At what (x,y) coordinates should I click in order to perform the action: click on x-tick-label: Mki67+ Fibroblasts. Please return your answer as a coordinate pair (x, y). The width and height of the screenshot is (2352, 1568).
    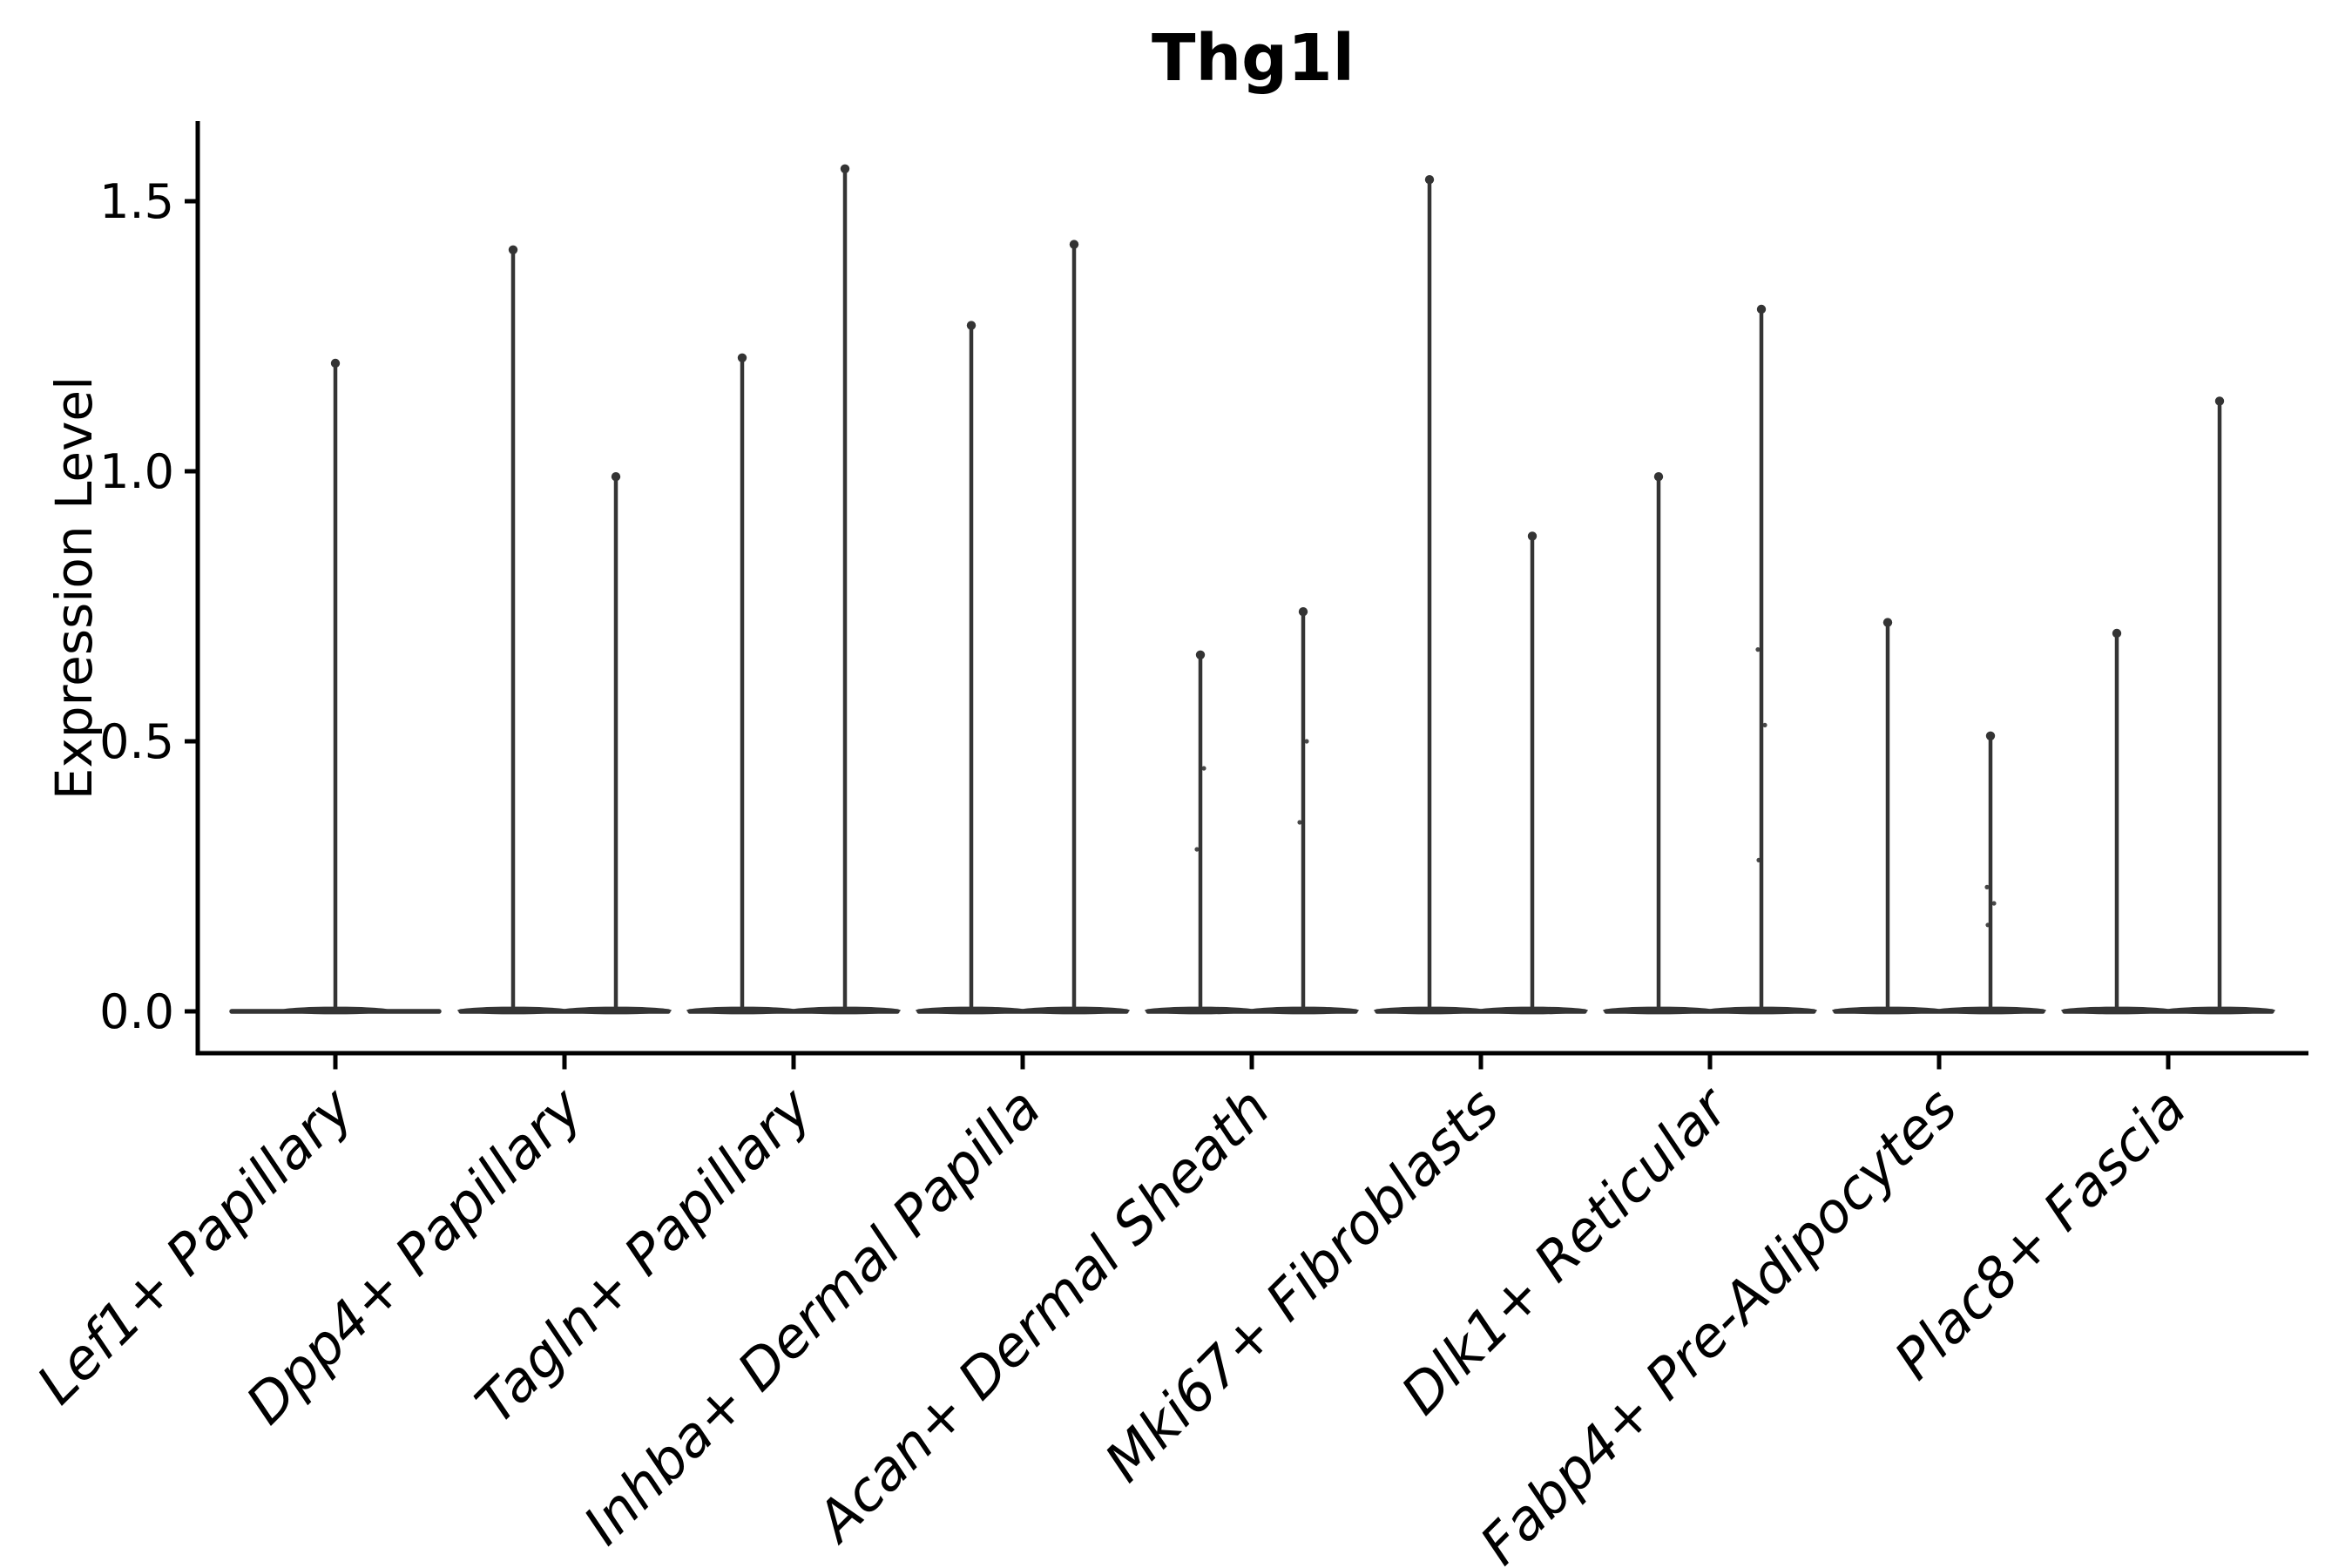
    Looking at the image, I should click on (1302, 1285).